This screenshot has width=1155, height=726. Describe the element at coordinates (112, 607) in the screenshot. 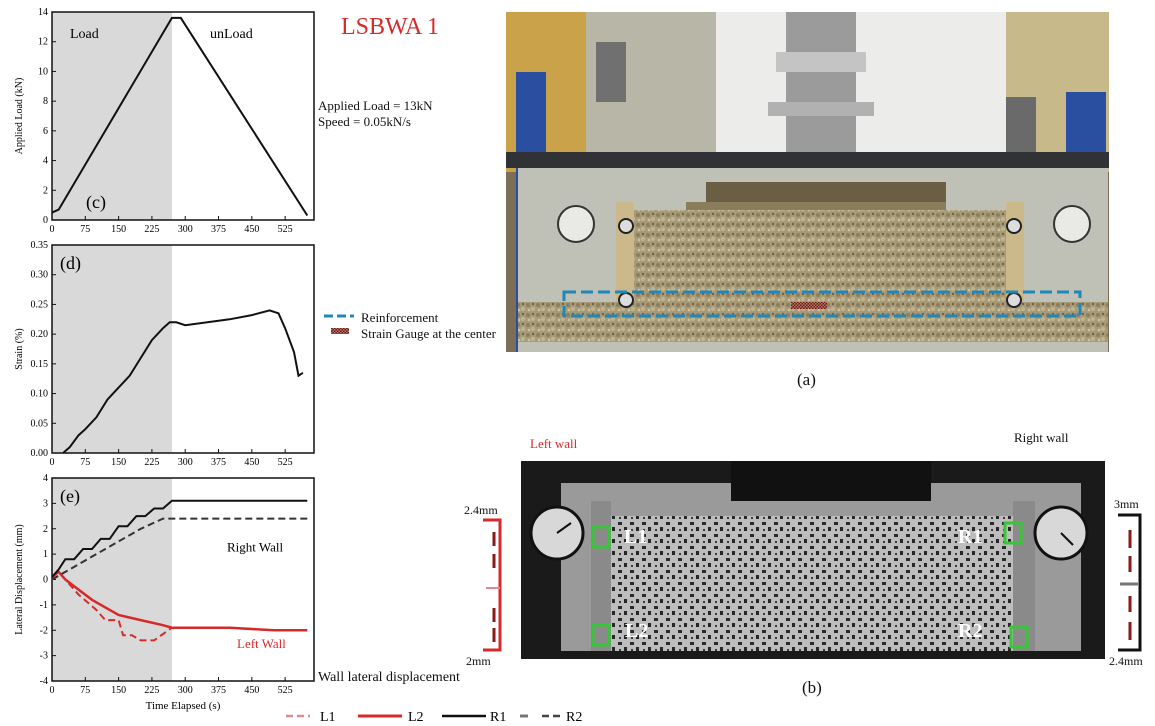

I see `series-line-l1` at that location.